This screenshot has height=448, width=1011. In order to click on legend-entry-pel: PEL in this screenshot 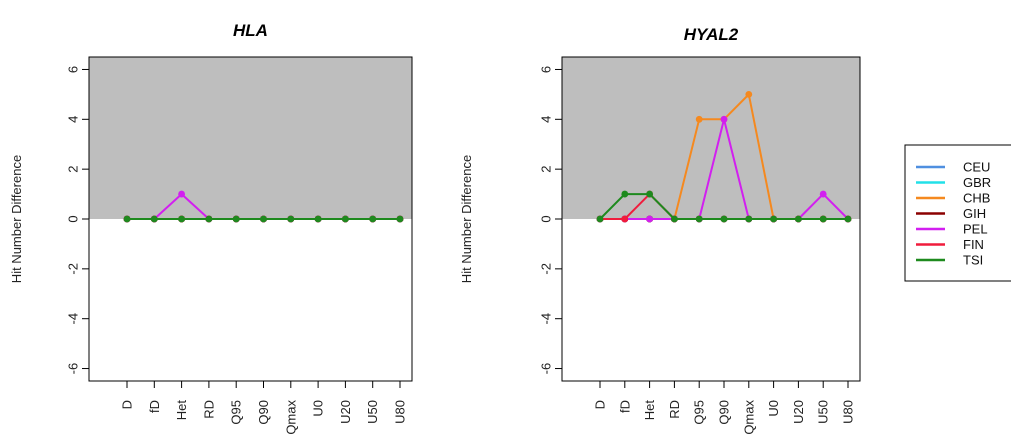, I will do `click(952, 229)`.